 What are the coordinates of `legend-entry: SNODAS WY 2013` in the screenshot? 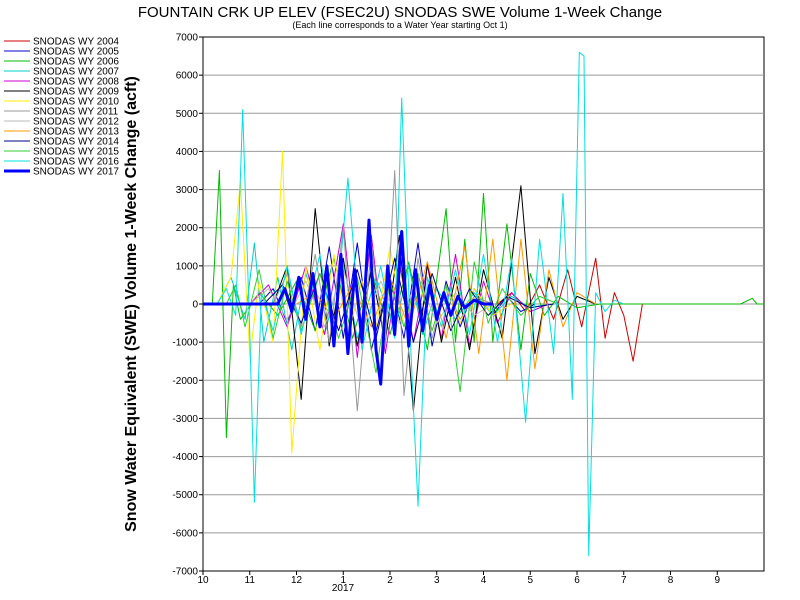 It's located at (76, 132).